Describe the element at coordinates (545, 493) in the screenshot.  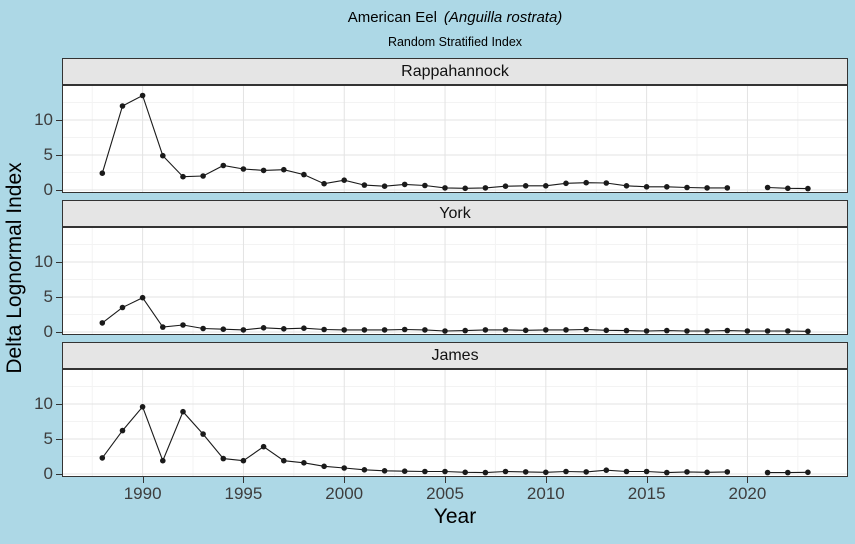
I see `x-tick-label: 2010` at that location.